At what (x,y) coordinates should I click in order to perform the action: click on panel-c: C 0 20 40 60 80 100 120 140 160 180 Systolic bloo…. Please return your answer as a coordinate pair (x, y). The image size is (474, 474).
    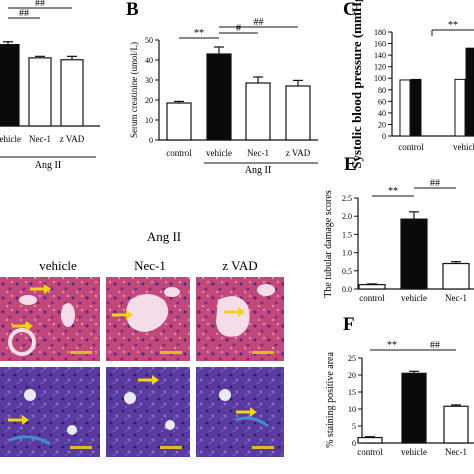
    Looking at the image, I should click on (408, 84).